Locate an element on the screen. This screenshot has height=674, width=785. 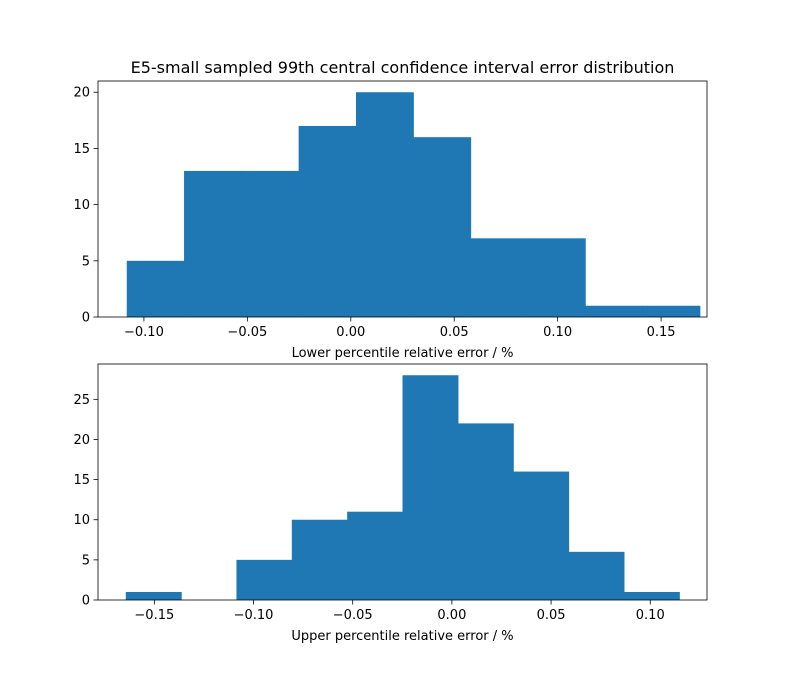
x-tick-label: 0.15 is located at coordinates (661, 332).